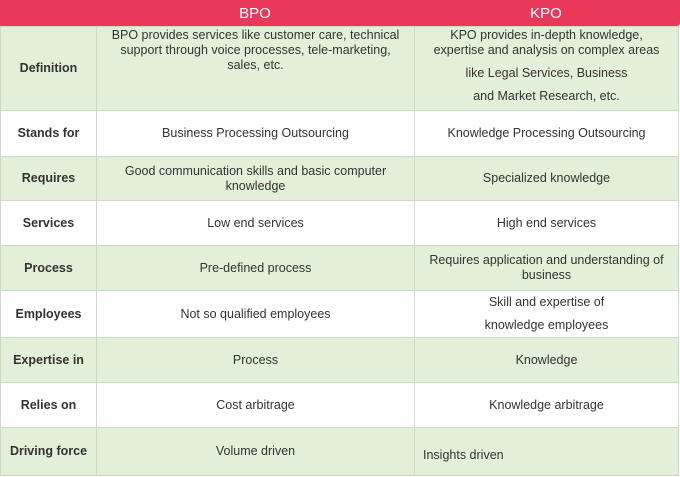 The width and height of the screenshot is (680, 477). I want to click on bpo-cell: Not so qualified employees, so click(255, 314).